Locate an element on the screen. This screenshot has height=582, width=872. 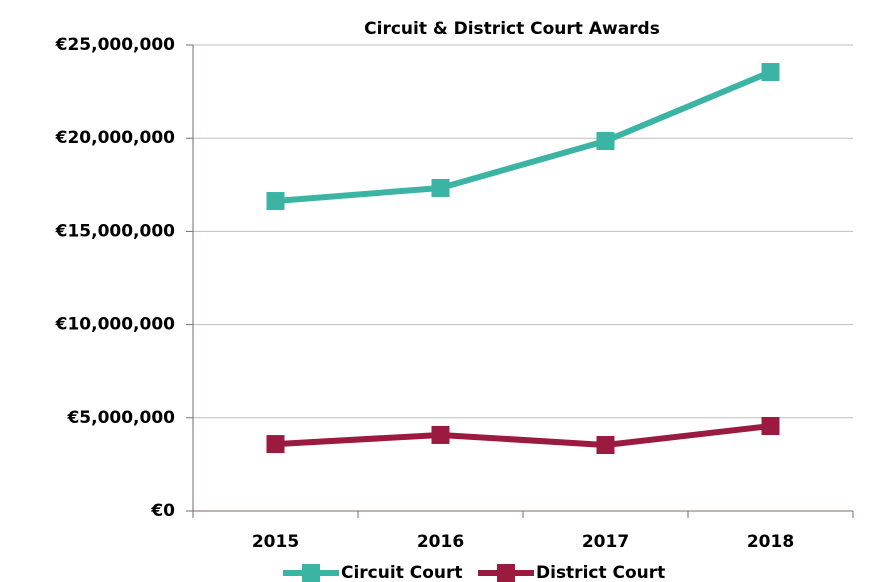
x-tick-label: 2015 is located at coordinates (275, 542).